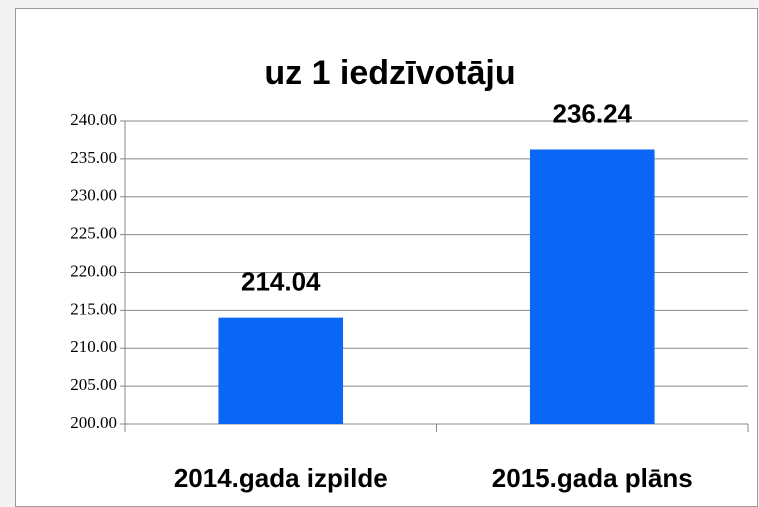 The width and height of the screenshot is (759, 507). Describe the element at coordinates (93, 422) in the screenshot. I see `y-tick-label: 200.00` at that location.